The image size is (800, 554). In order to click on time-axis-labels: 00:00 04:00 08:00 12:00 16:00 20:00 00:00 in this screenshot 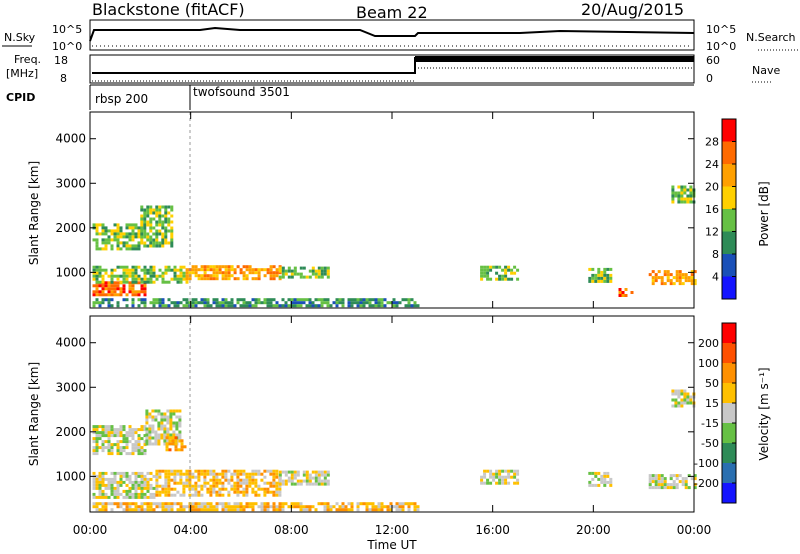, I will do `click(392, 530)`.